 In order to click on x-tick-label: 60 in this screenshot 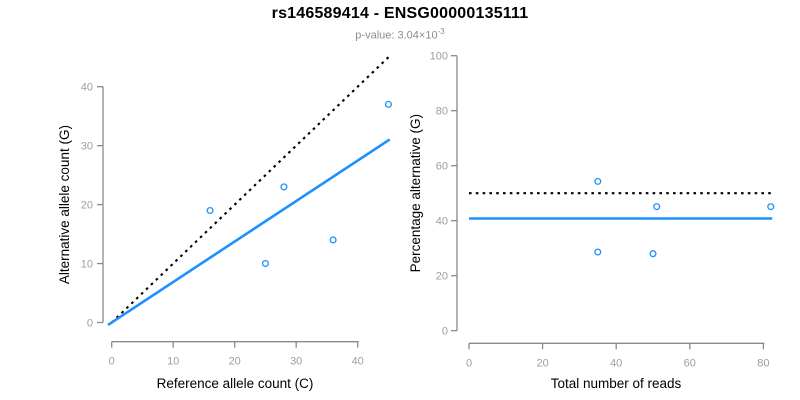, I will do `click(690, 363)`.